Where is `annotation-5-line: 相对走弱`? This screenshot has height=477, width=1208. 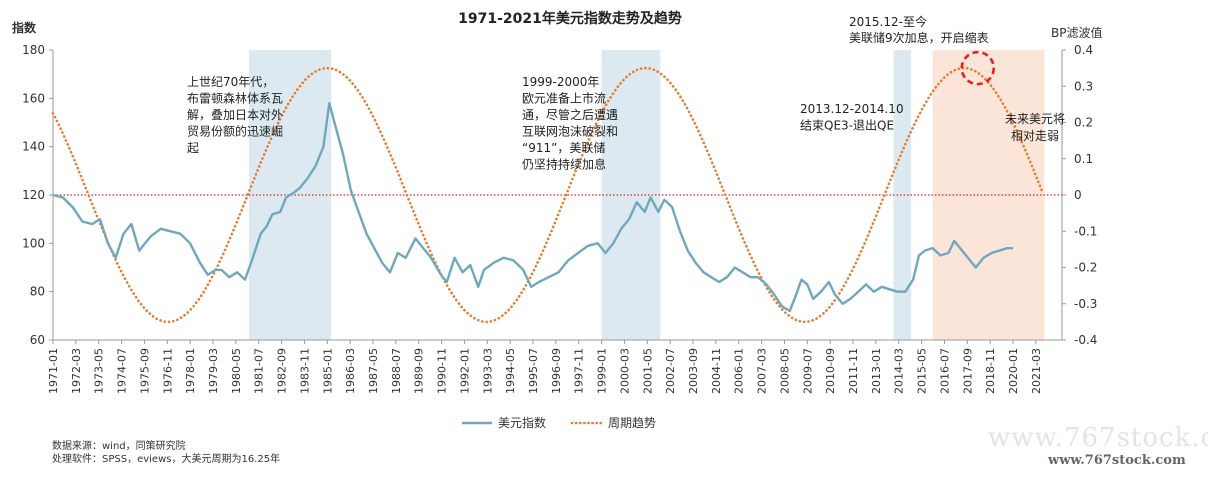 annotation-5-line: 相对走弱 is located at coordinates (1035, 136).